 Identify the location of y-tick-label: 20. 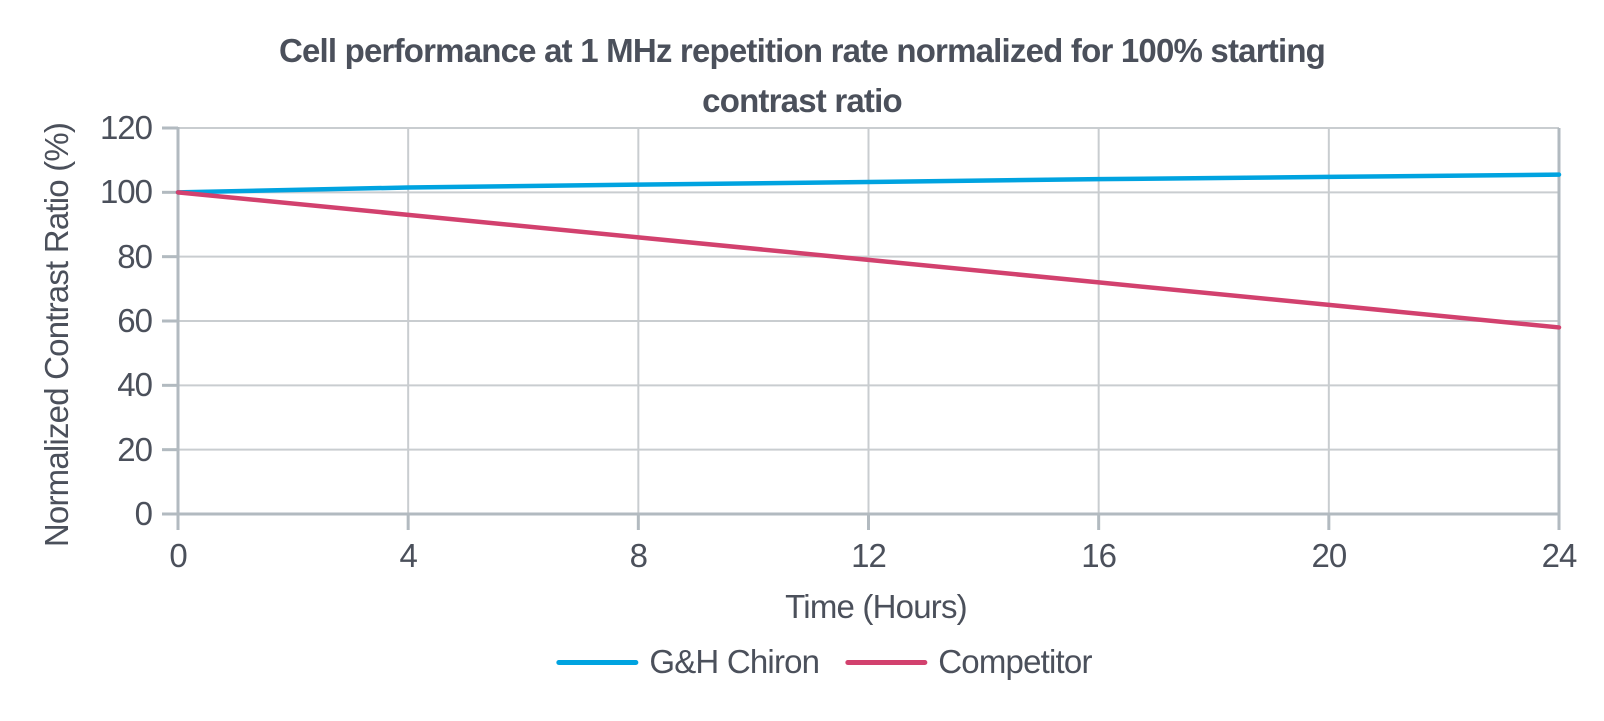
(135, 449).